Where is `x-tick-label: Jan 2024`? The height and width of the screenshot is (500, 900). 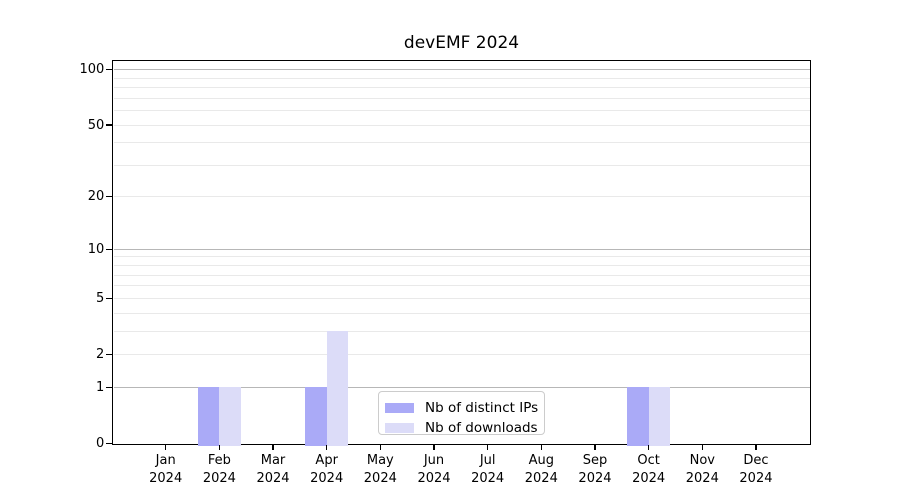
x-tick-label: Jan 2024 is located at coordinates (166, 469).